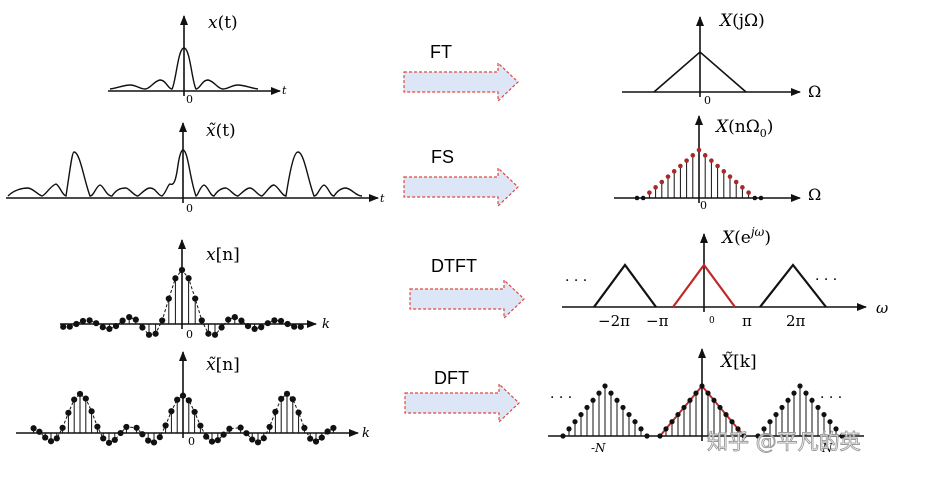 This screenshot has height=482, width=932. I want to click on ft-time-label: x(t), so click(223, 23).